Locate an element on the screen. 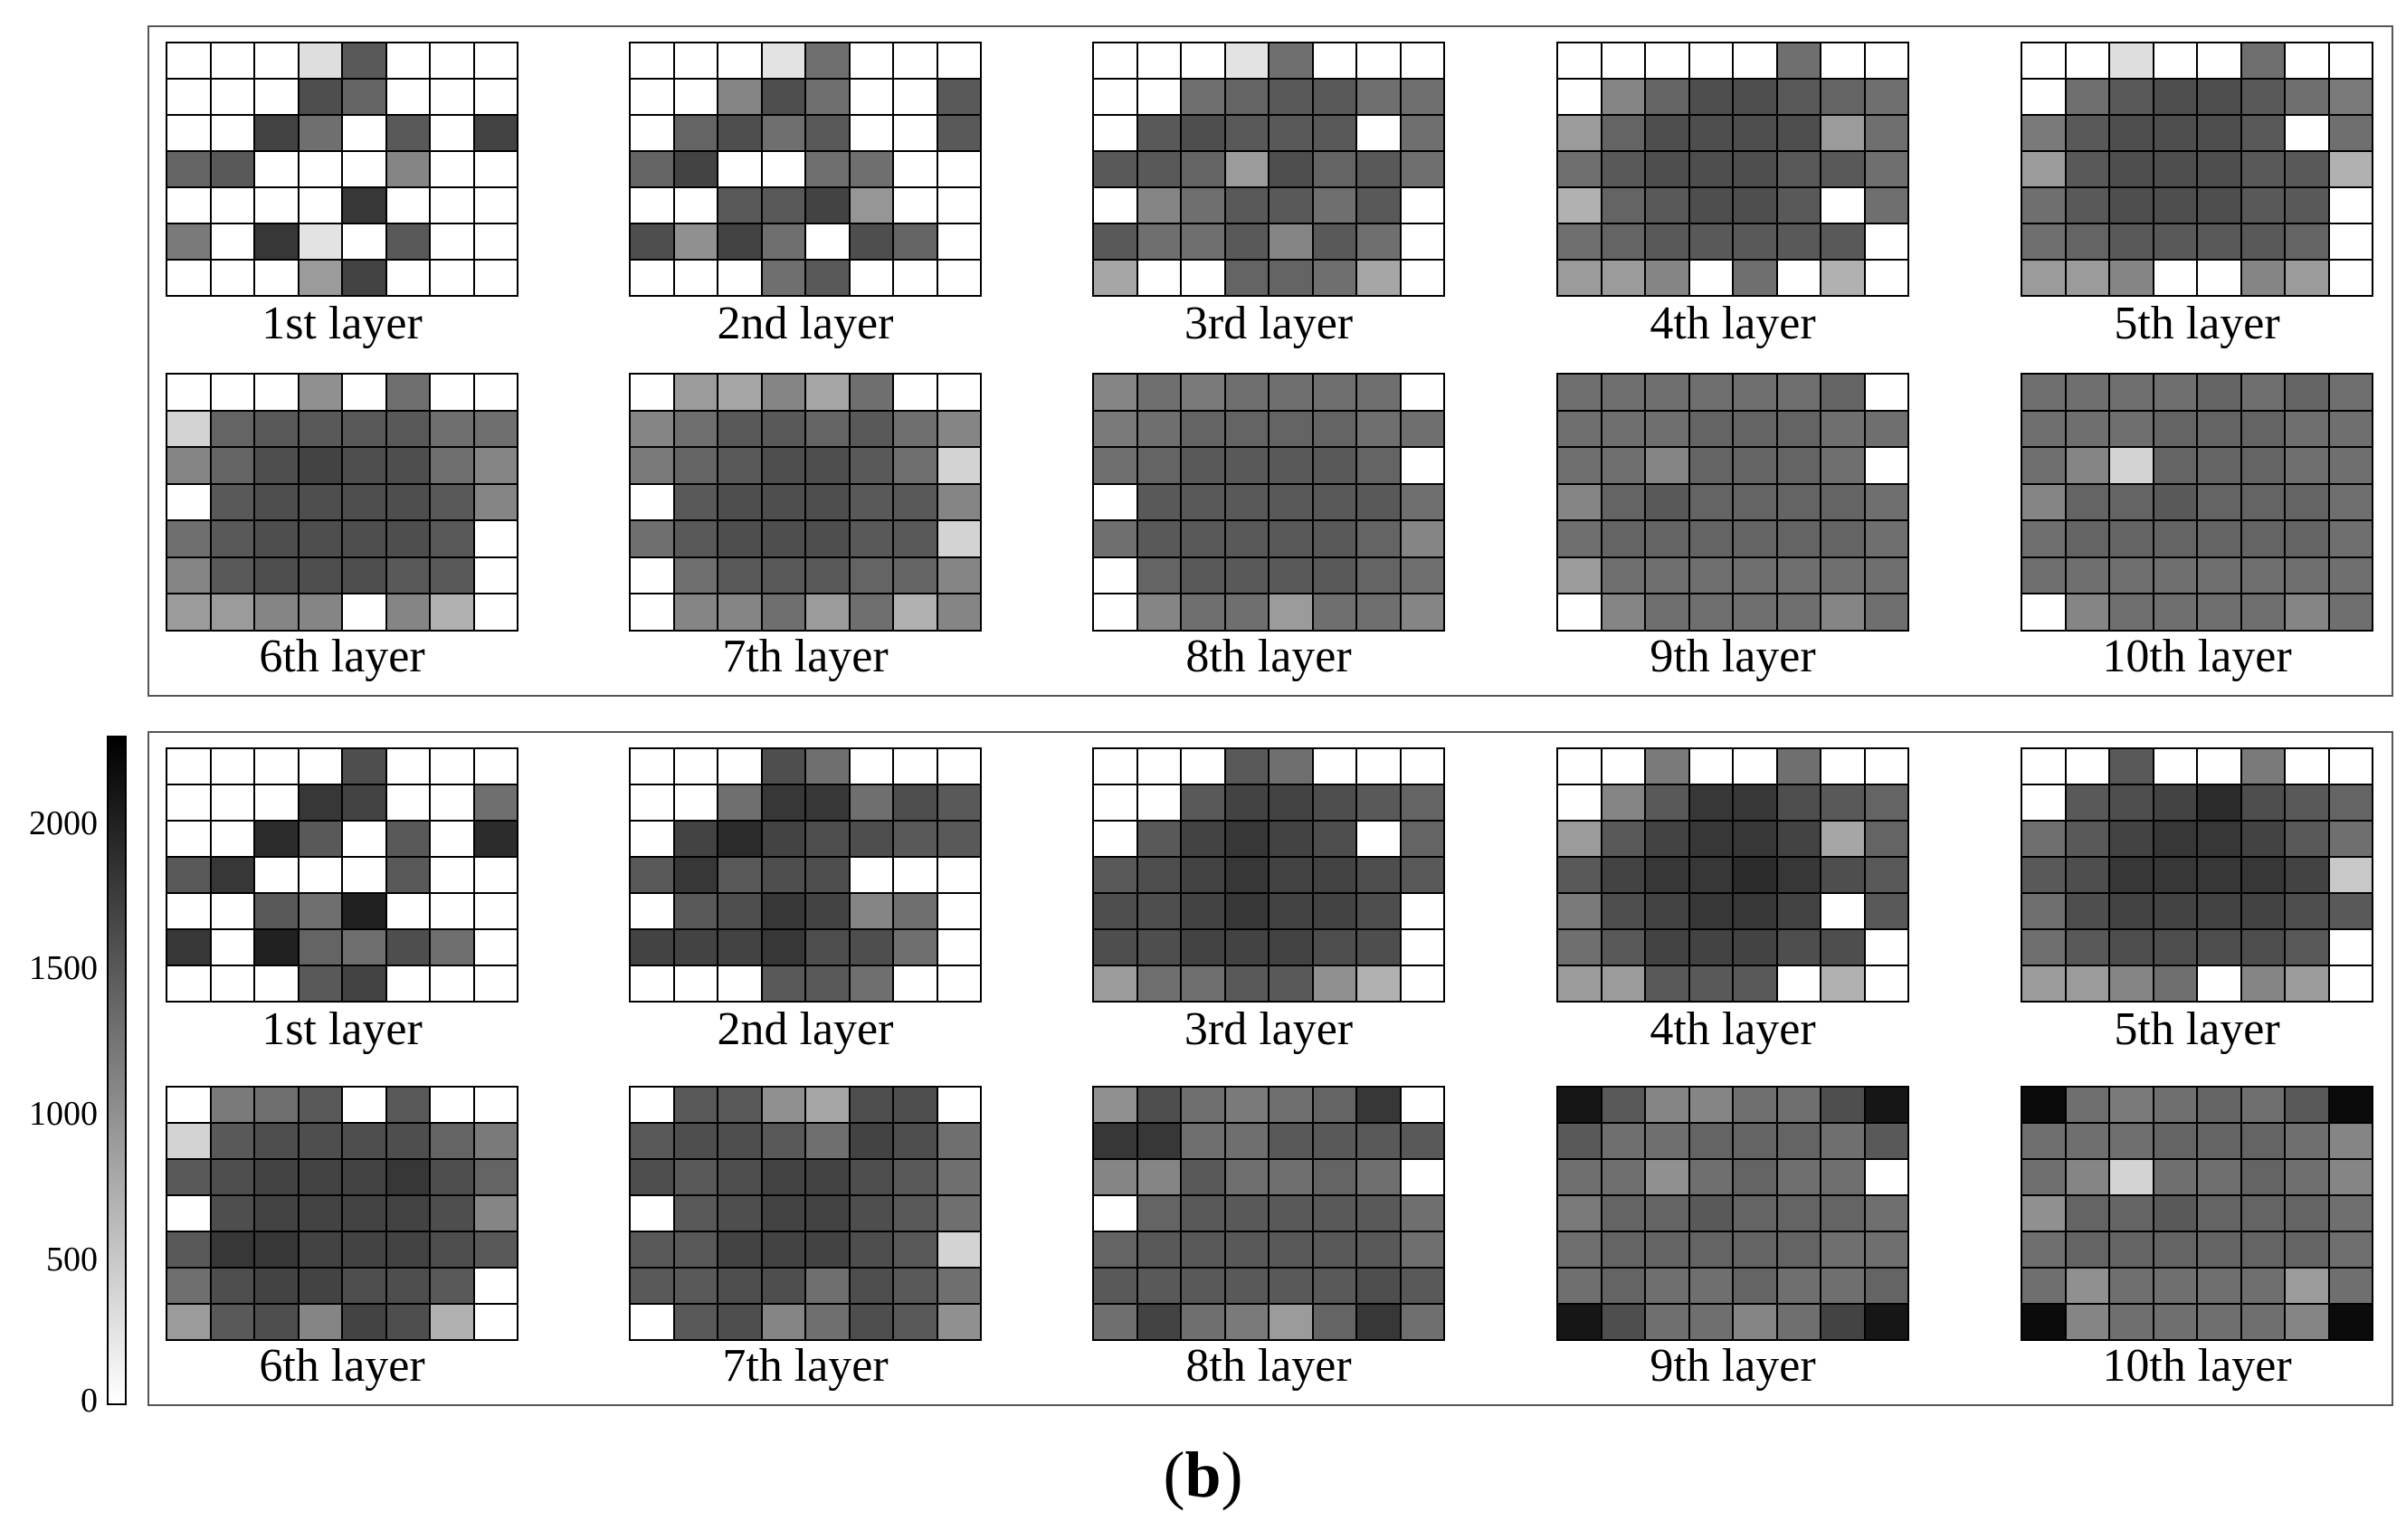 The height and width of the screenshot is (1540, 2406). layer-label: 4th layer is located at coordinates (1733, 324).